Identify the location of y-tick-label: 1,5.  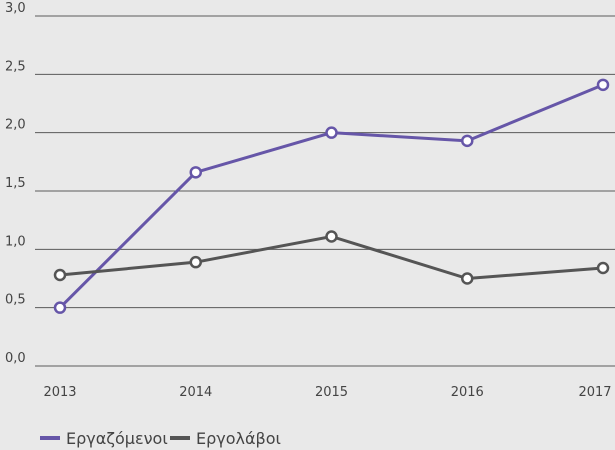
(15, 183).